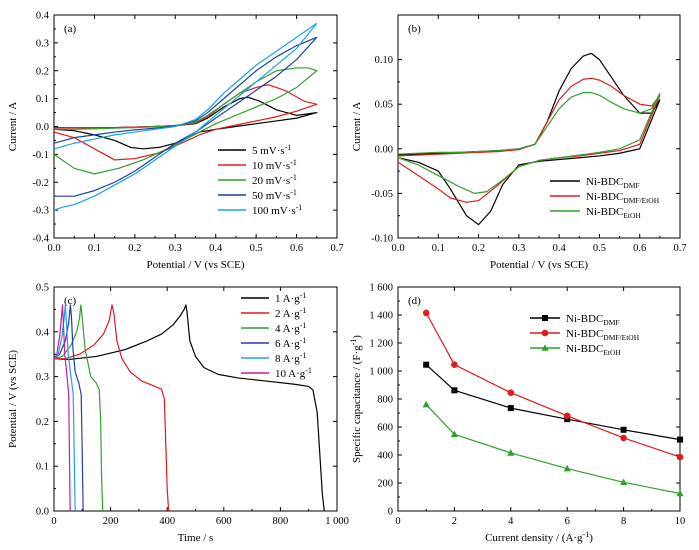 The width and height of the screenshot is (699, 550). What do you see at coordinates (42, 288) in the screenshot?
I see `y-tick-label: 0.5` at bounding box center [42, 288].